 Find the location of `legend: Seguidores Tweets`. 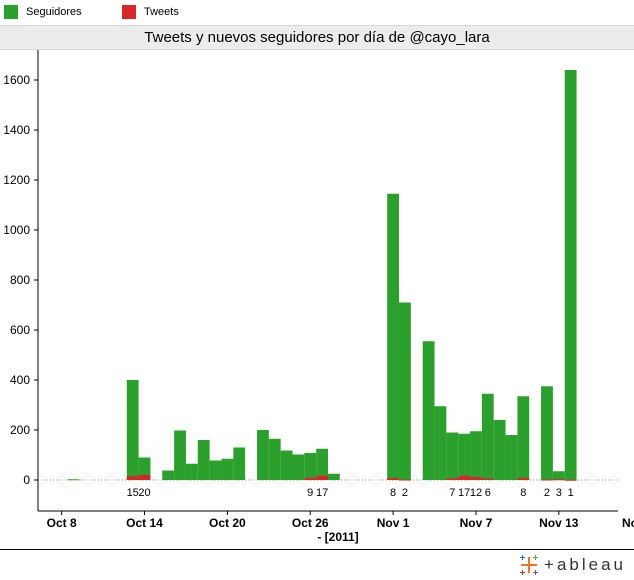

legend: Seguidores Tweets is located at coordinates (317, 12).